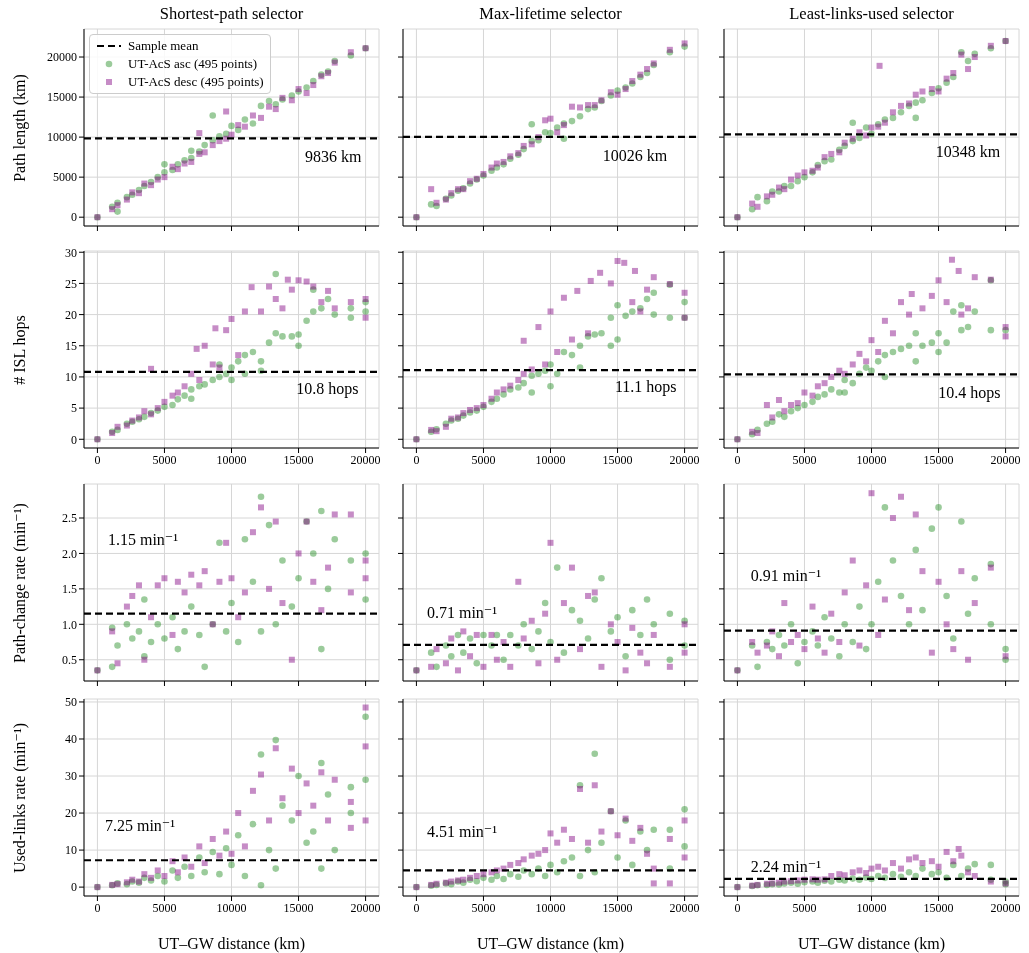 The height and width of the screenshot is (953, 1029). What do you see at coordinates (786, 866) in the screenshot?
I see `annotation: 2.24 min⁻¹` at bounding box center [786, 866].